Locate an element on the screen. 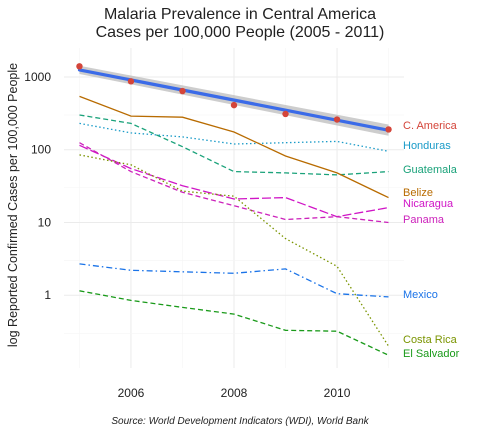  series-label-el-salvador: El Salvador is located at coordinates (431, 354).